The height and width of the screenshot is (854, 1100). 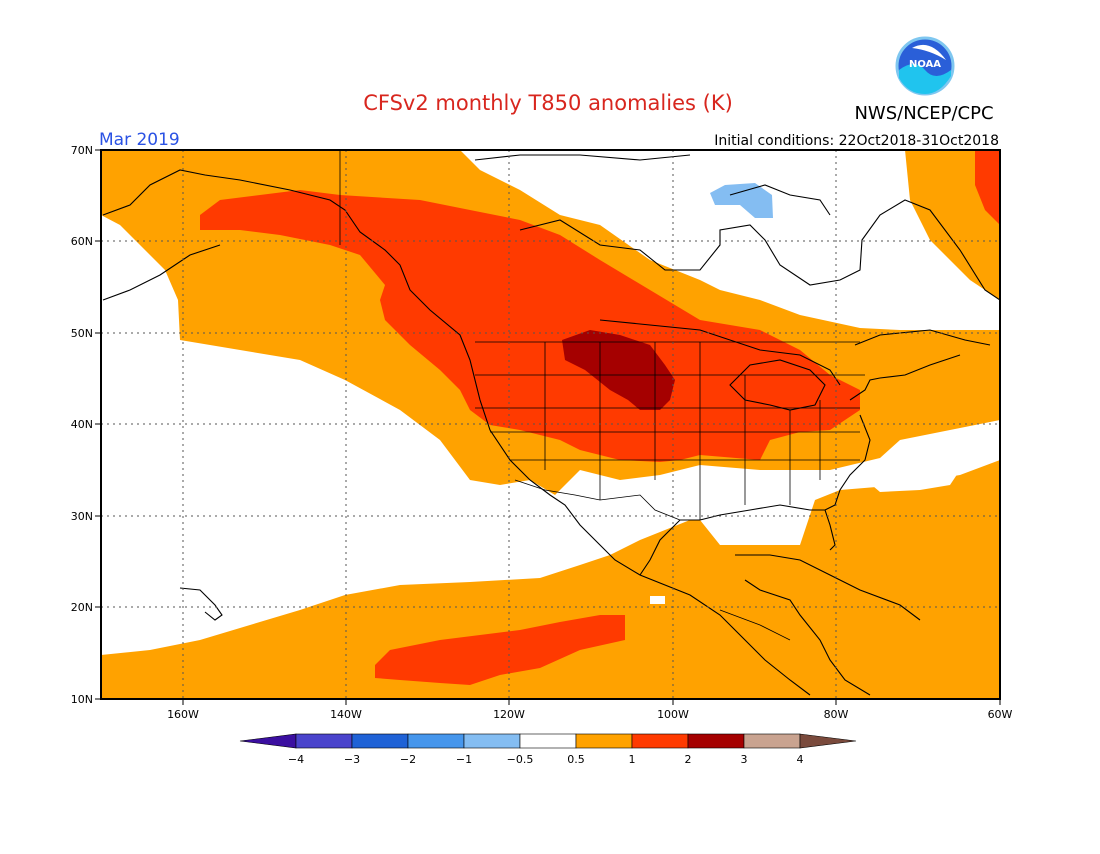 I want to click on colorbar-arrow-high, so click(x=828, y=741).